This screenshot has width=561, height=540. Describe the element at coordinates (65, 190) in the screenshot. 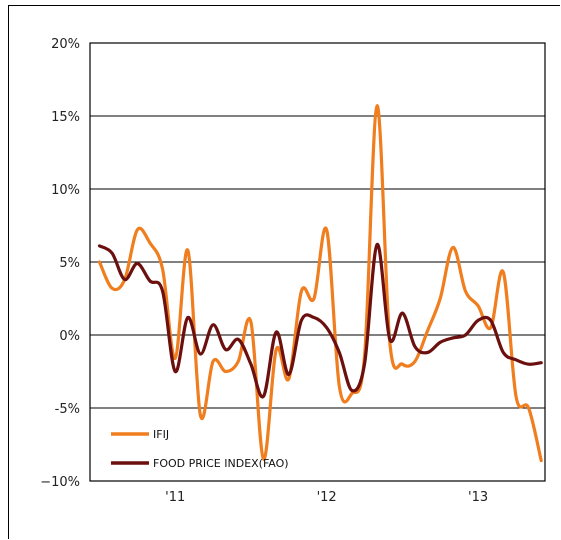

I see `y-tick-label: 10%` at that location.